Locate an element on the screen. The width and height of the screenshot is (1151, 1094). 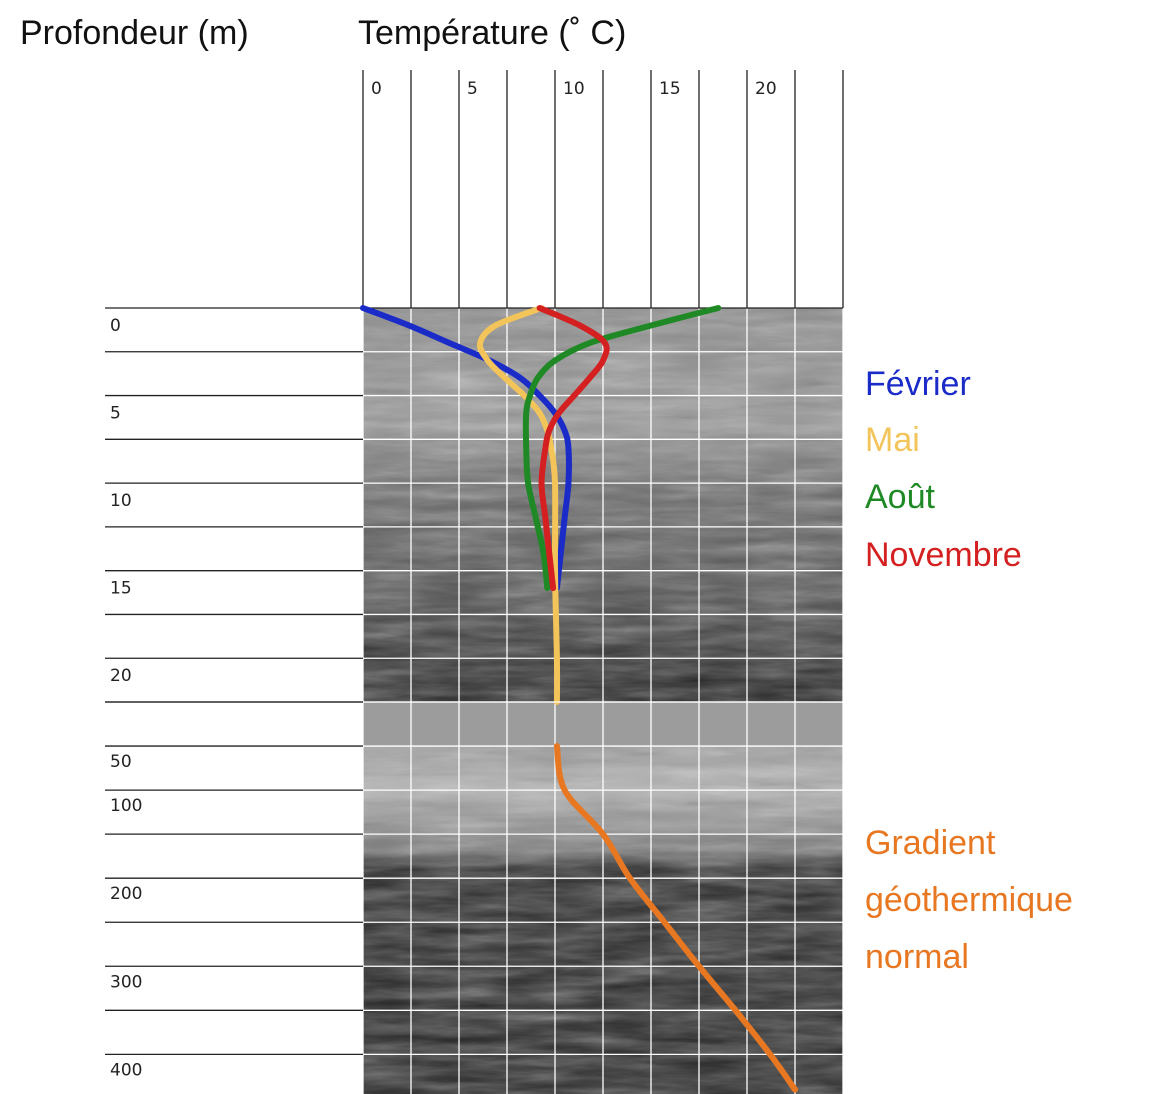
y-tick-label: 15 is located at coordinates (121, 589).